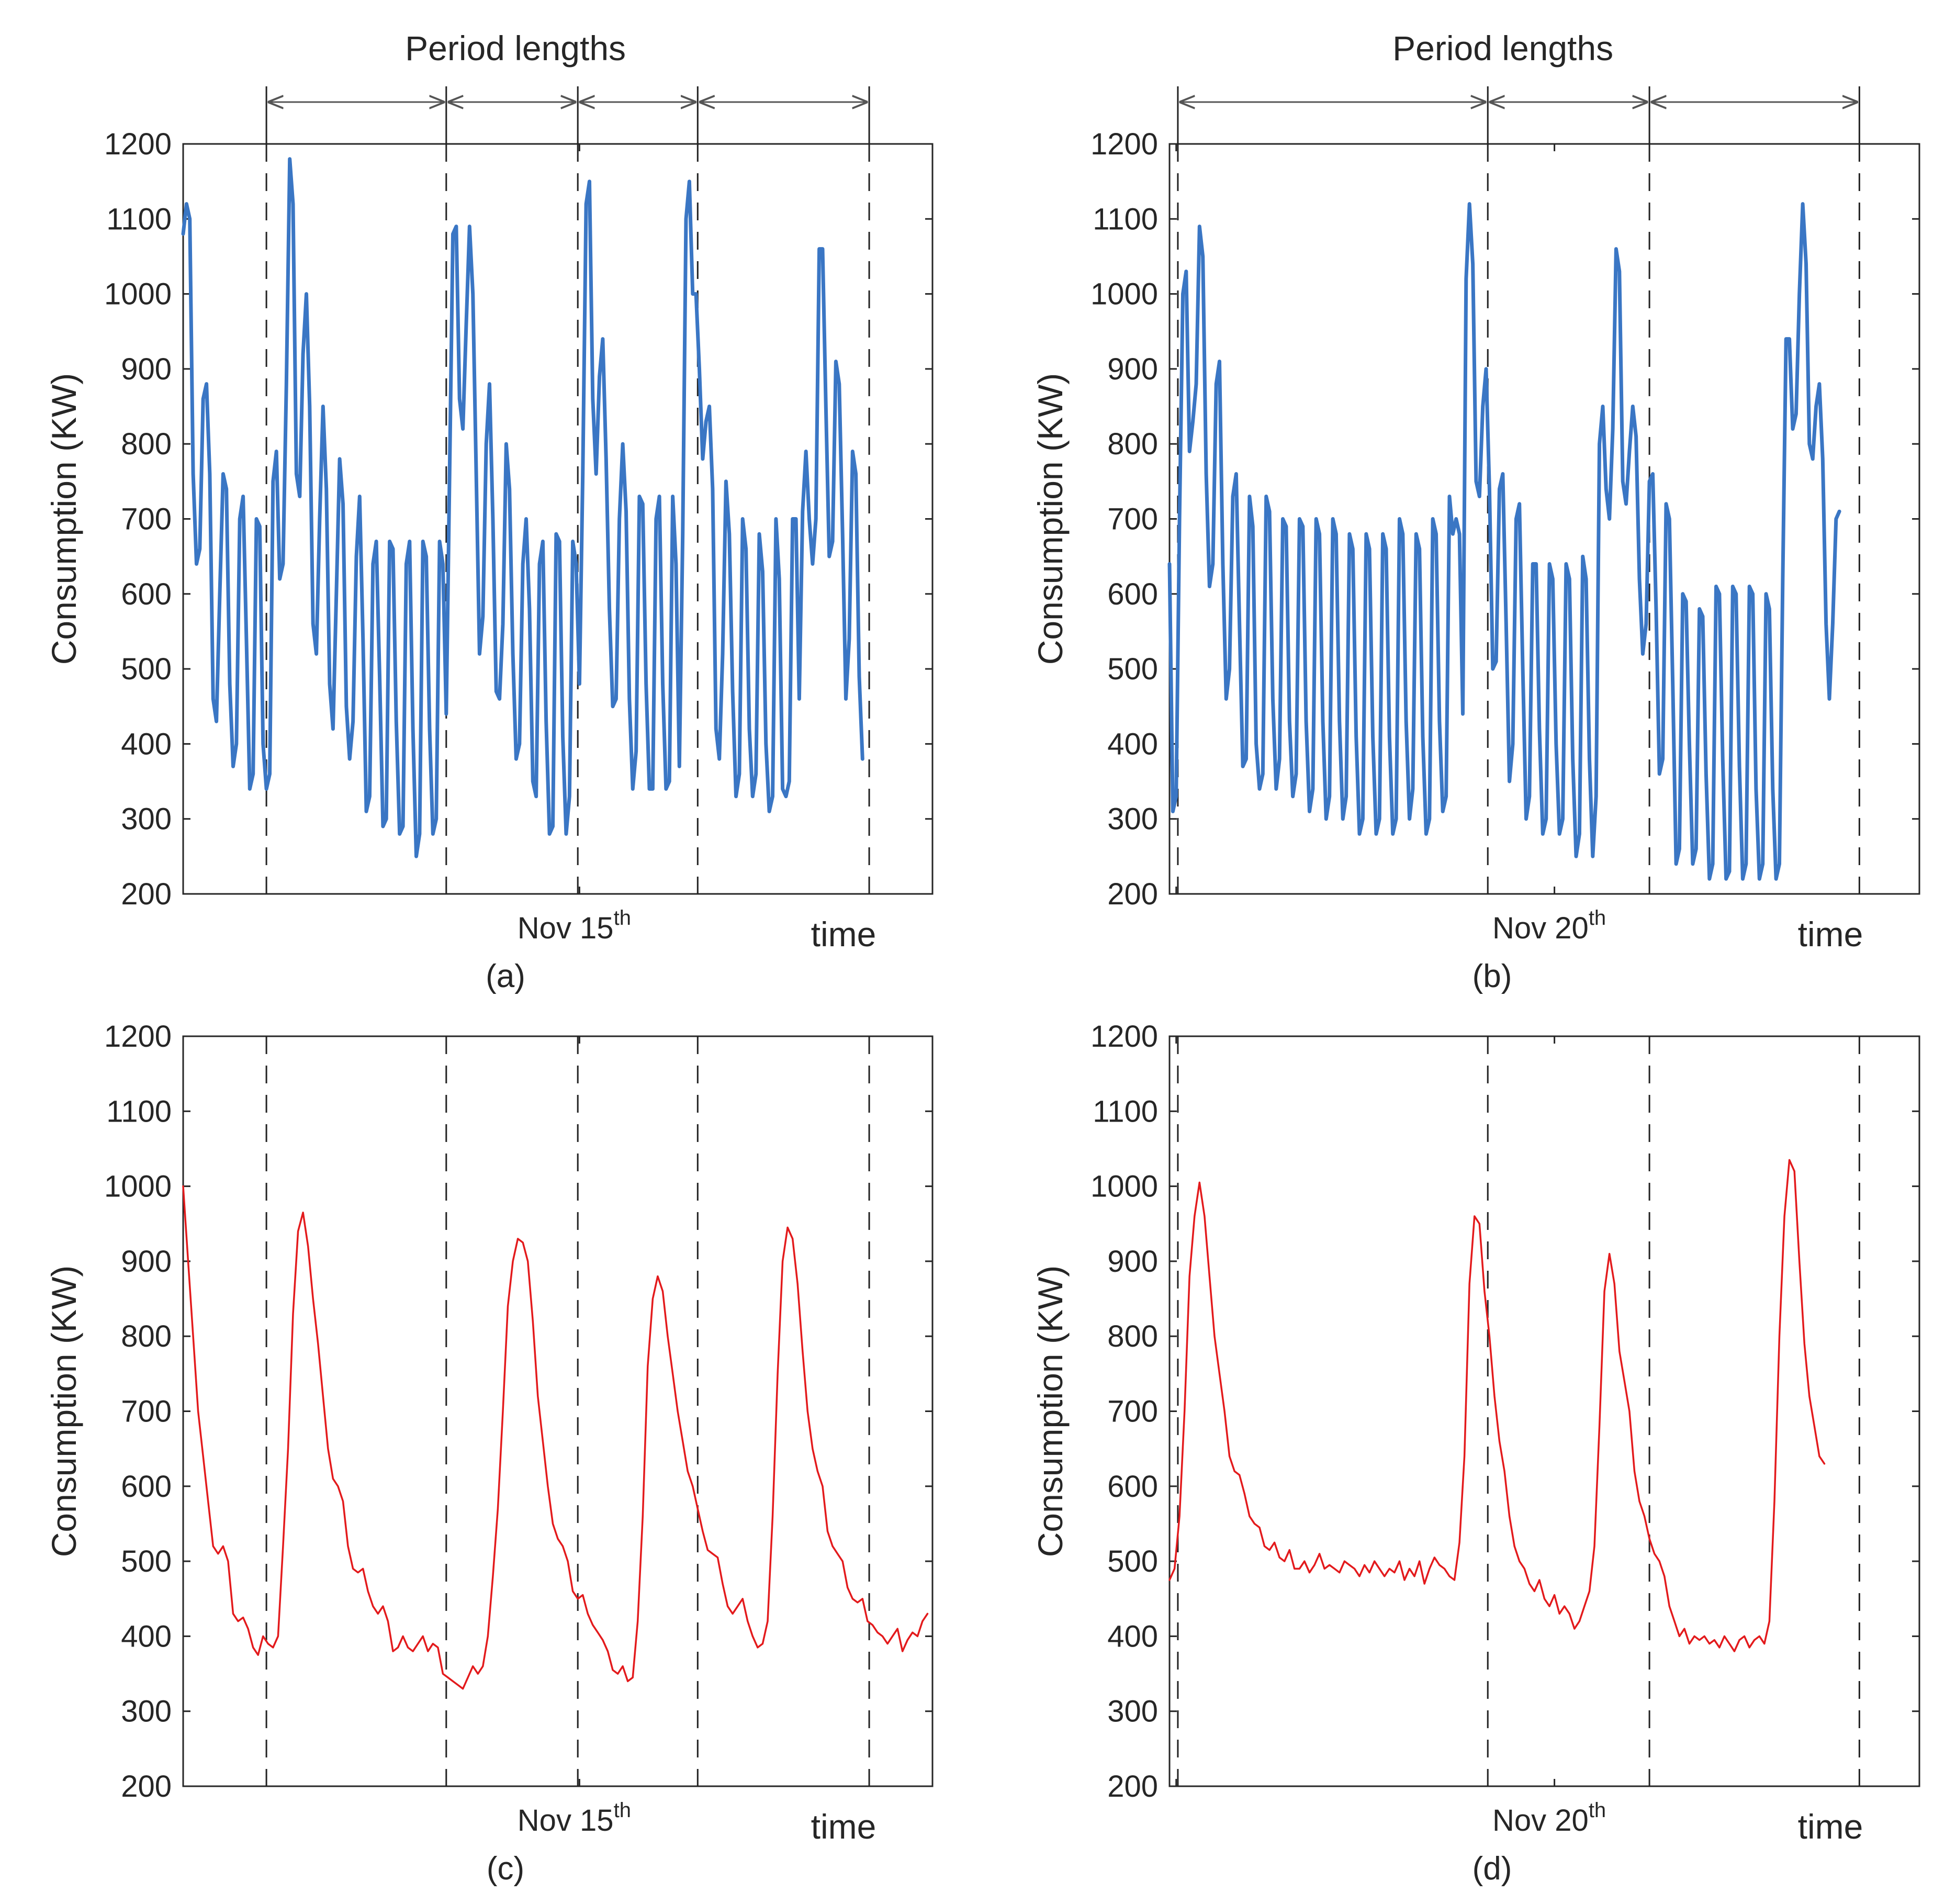  I want to click on panel-label: (a), so click(506, 976).